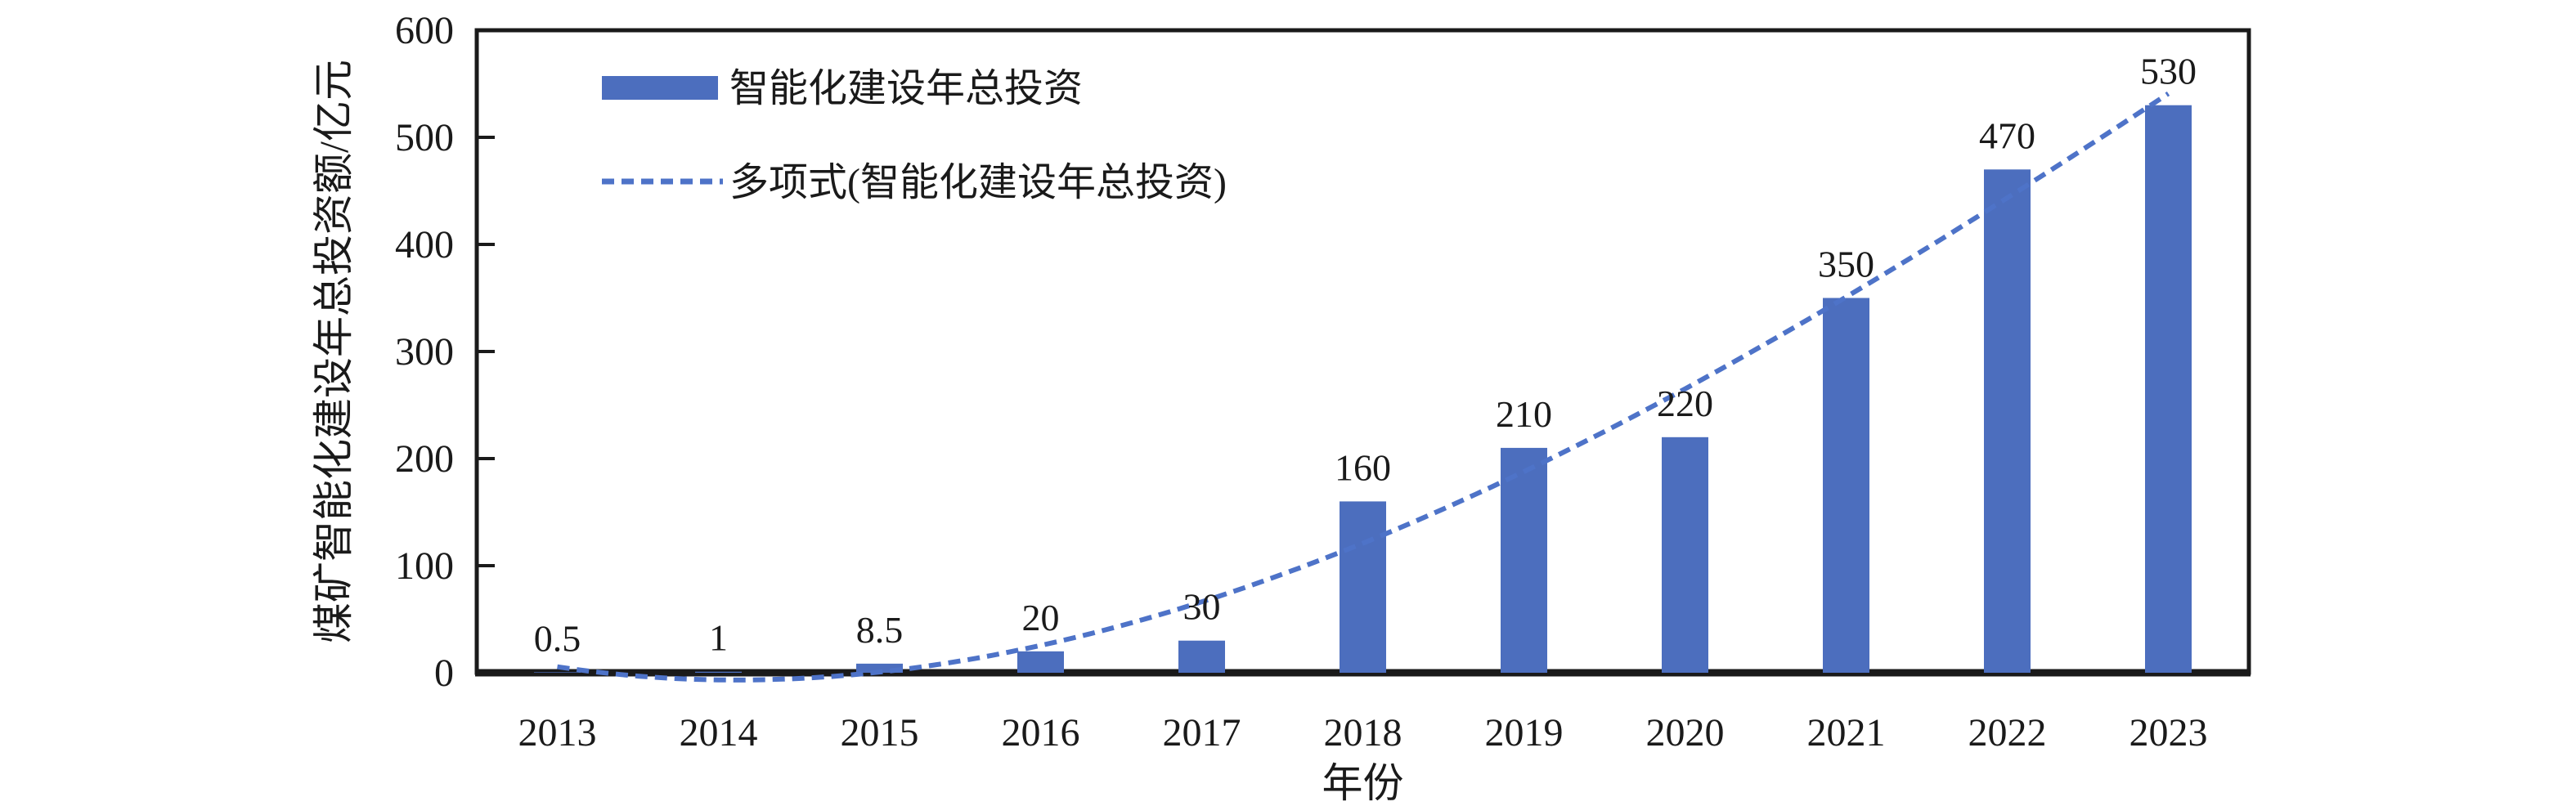 Image resolution: width=2576 pixels, height=806 pixels. Describe the element at coordinates (1041, 733) in the screenshot. I see `x-axis-label-2016: 2016` at that location.